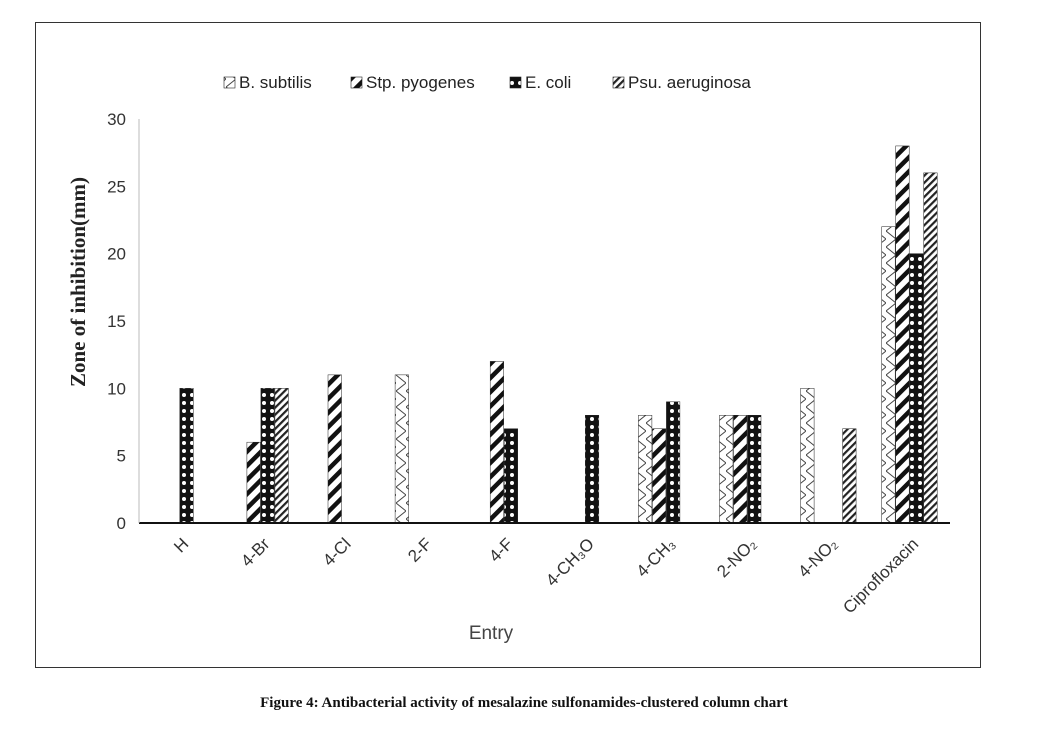 The image size is (1048, 734). Describe the element at coordinates (420, 82) in the screenshot. I see `legend-label: Stp. pyogenes` at that location.